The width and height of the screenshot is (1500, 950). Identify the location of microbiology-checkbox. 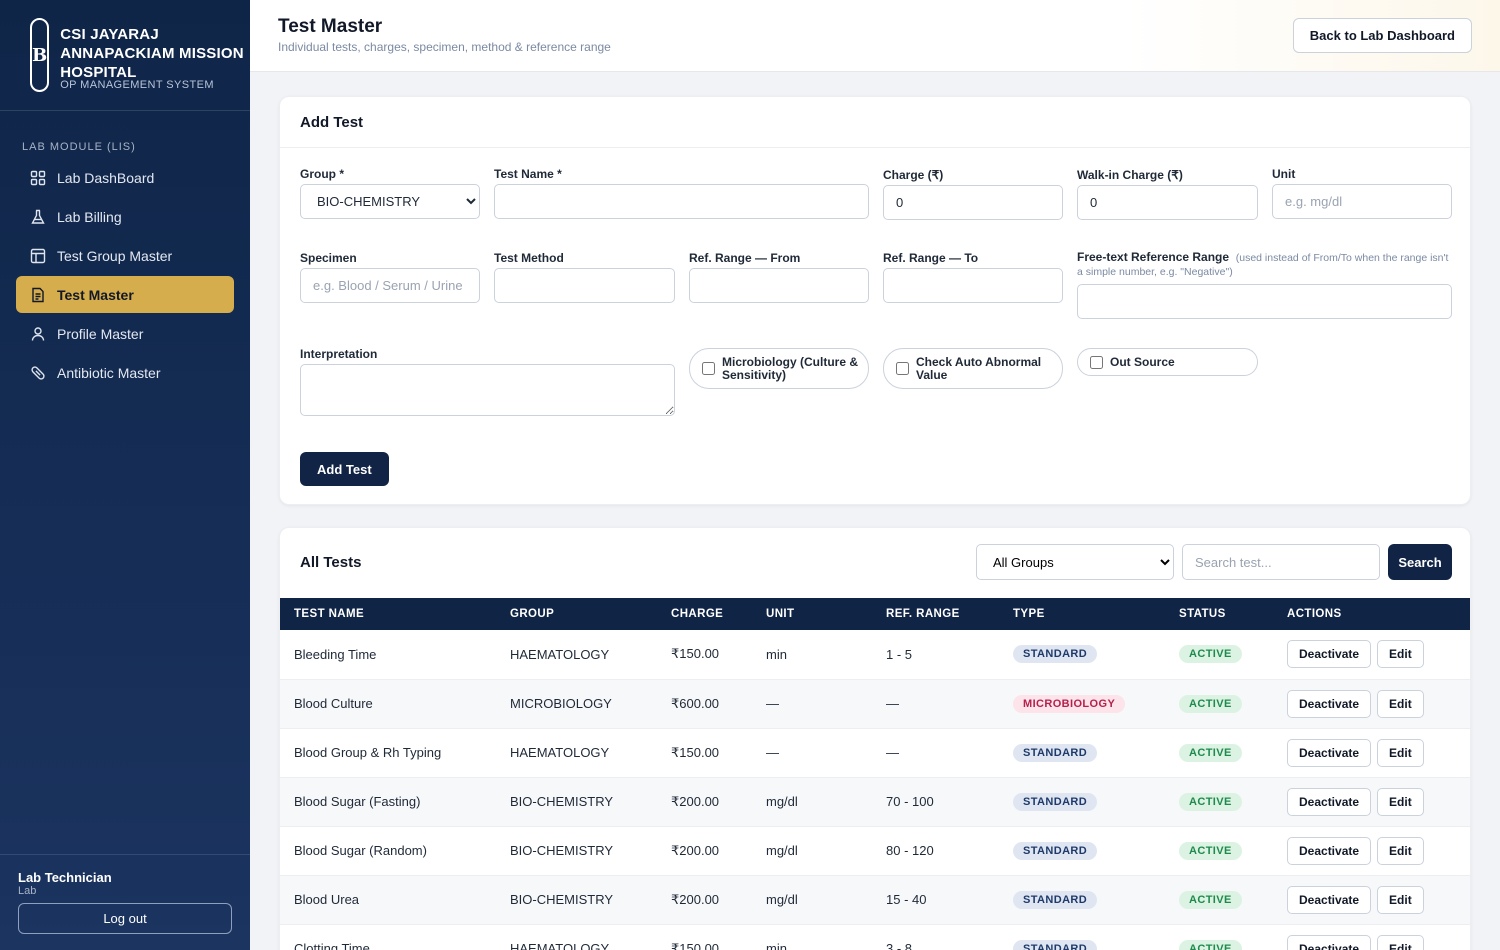
(708, 368).